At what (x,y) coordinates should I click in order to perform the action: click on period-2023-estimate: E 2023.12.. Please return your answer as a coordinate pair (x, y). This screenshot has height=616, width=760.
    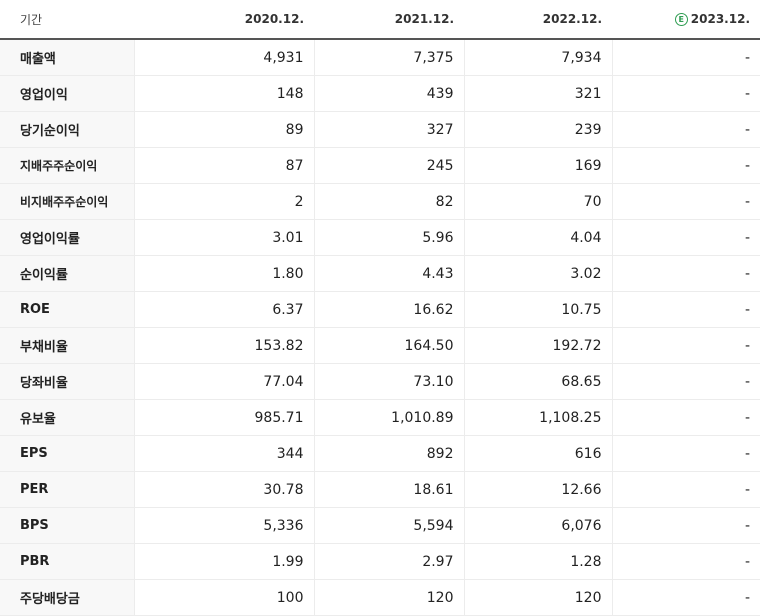
    Looking at the image, I should click on (686, 20).